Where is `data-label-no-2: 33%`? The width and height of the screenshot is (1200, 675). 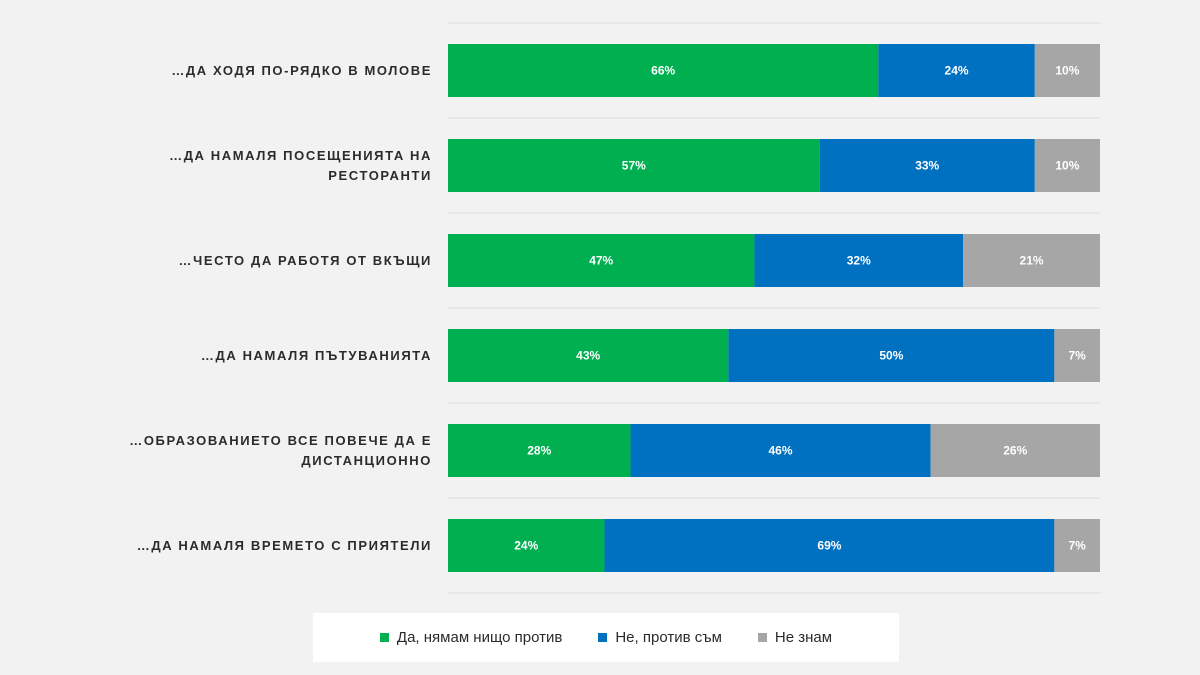 data-label-no-2: 33% is located at coordinates (927, 166).